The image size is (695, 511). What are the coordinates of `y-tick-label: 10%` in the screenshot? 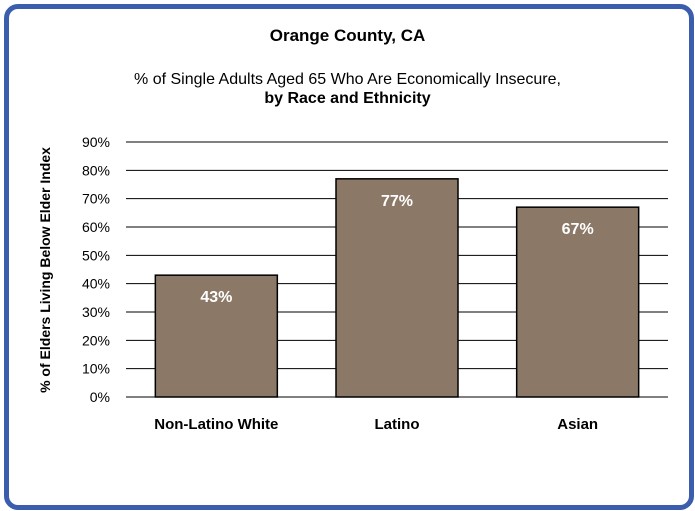 It's located at (96, 369).